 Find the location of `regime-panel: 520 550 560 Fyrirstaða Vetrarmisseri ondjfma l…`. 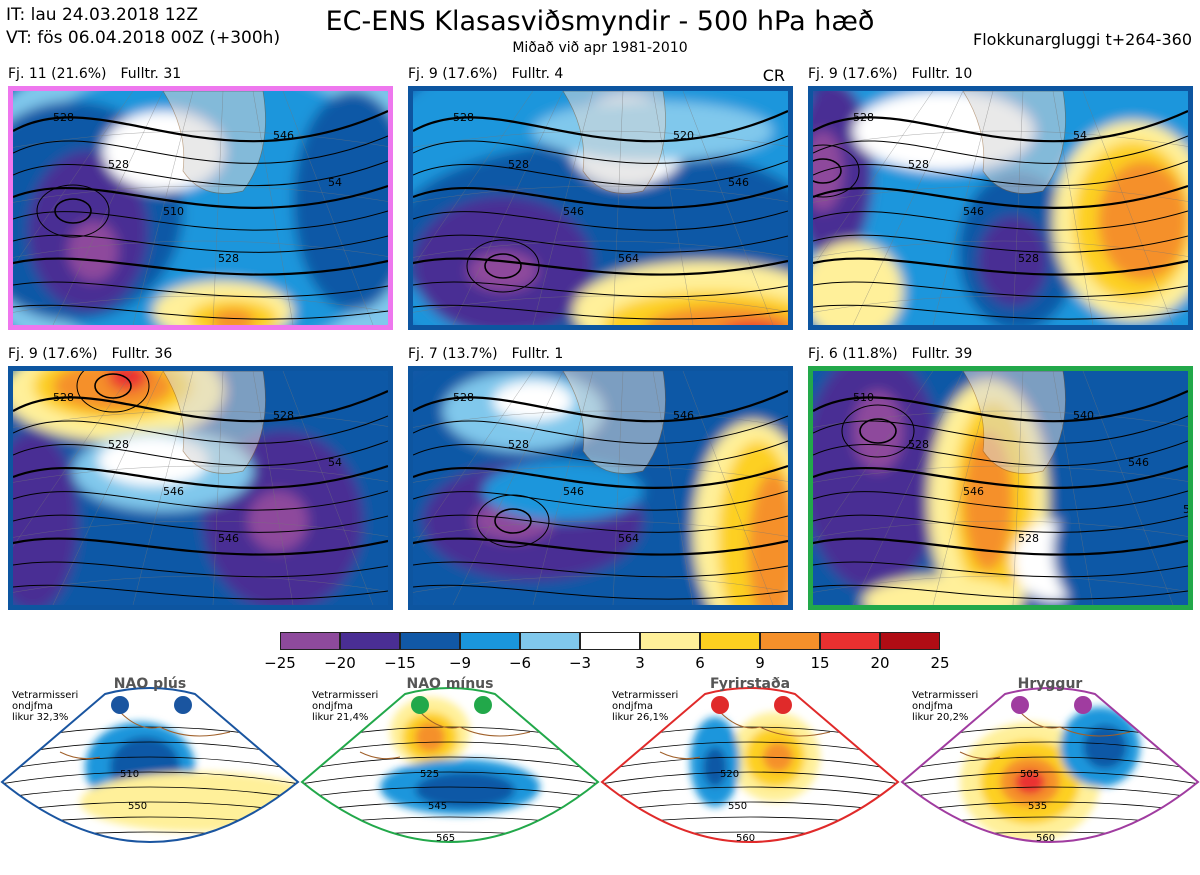

regime-panel: 520 550 560 Fyrirstaða Vetrarmisseri ondjfma l… is located at coordinates (750, 771).